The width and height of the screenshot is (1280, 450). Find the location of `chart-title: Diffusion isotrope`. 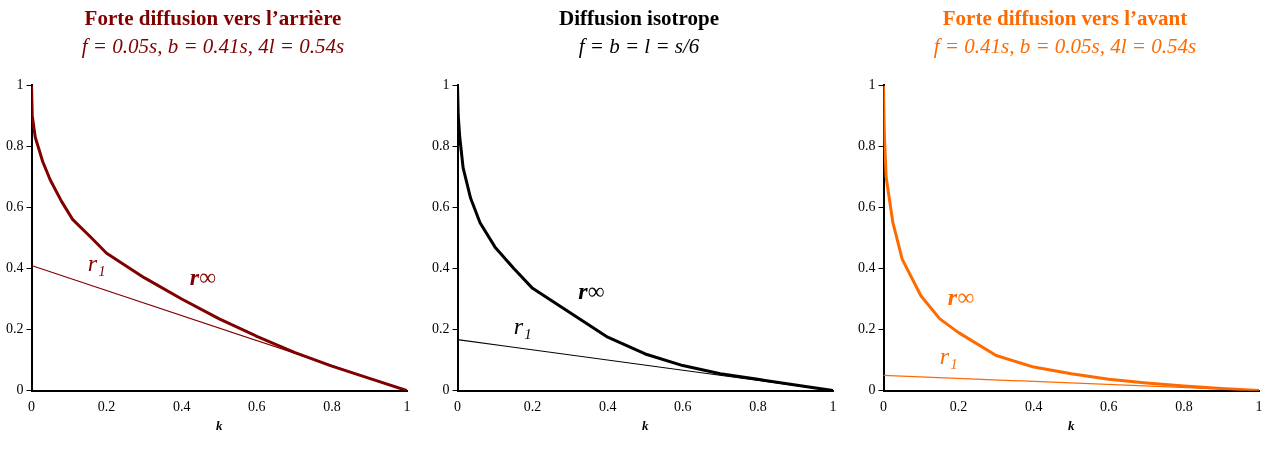

chart-title: Diffusion isotrope is located at coordinates (639, 19).